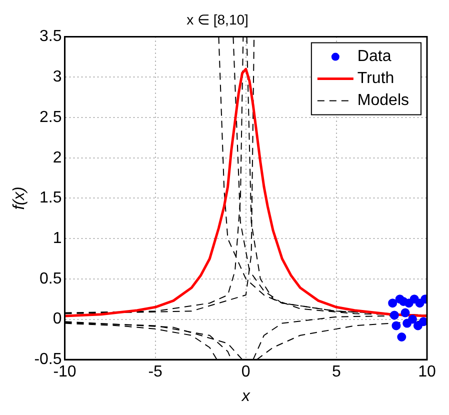  I want to click on x-tick-label: 10, so click(427, 372).